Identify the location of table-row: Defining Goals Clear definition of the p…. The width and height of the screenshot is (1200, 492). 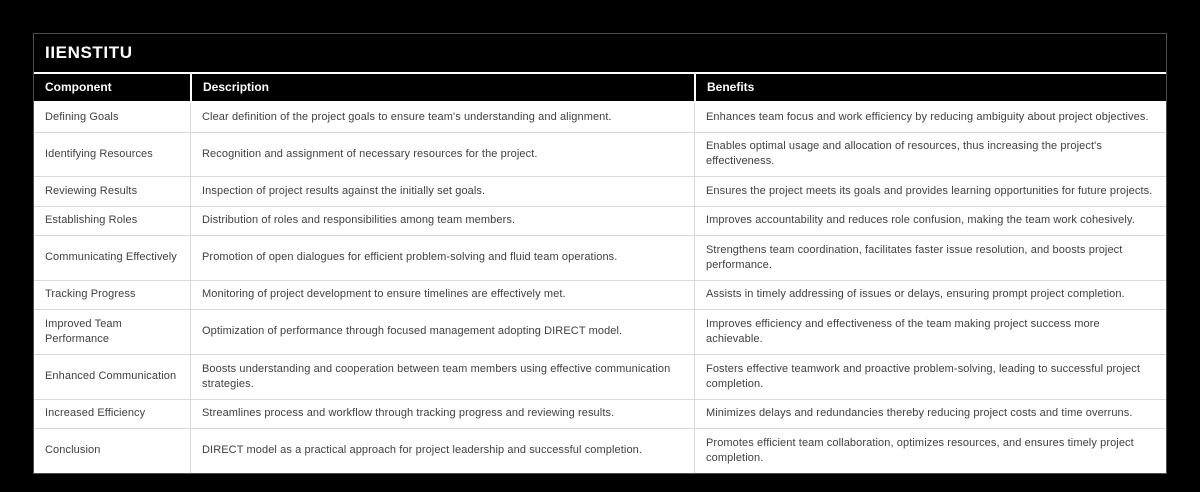
(600, 117).